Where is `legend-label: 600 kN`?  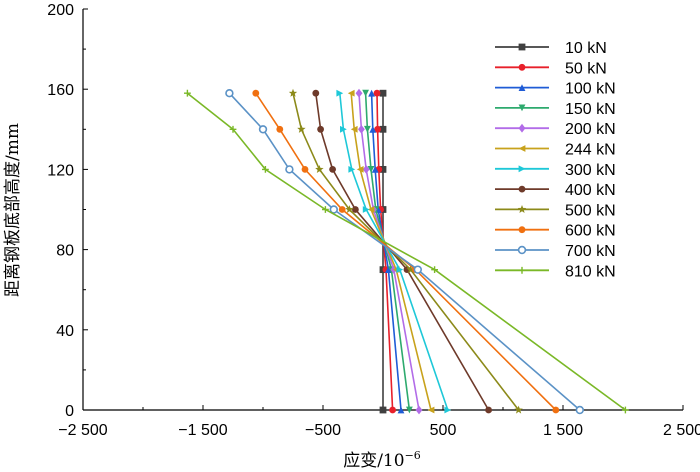
legend-label: 600 kN is located at coordinates (590, 231).